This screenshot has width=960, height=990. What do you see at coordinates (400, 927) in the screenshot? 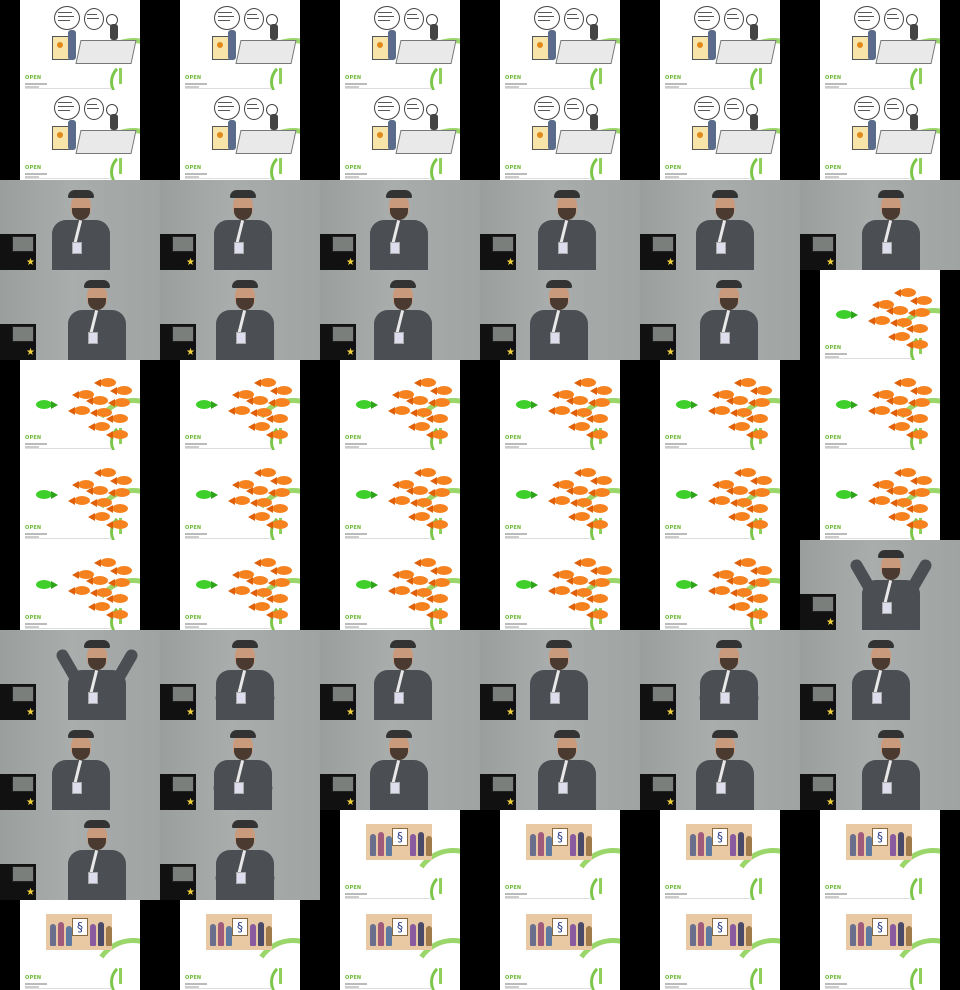
I see `paragraph-sign: §` at bounding box center [400, 927].